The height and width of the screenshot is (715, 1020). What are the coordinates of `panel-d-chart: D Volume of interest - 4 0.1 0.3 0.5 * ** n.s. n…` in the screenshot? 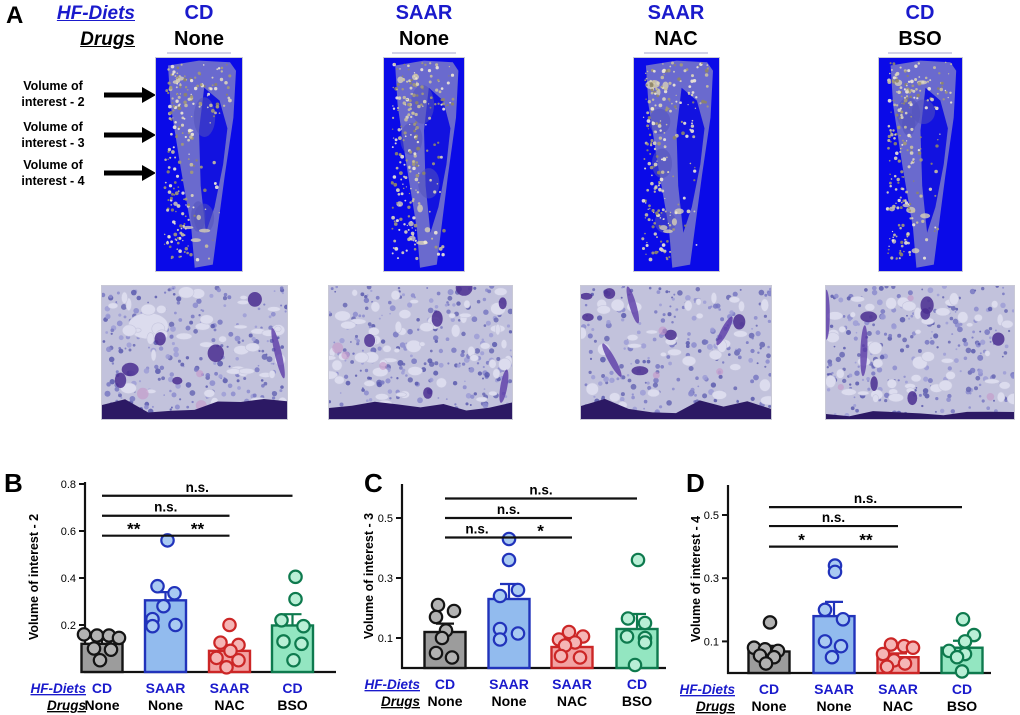 It's located at (849, 586).